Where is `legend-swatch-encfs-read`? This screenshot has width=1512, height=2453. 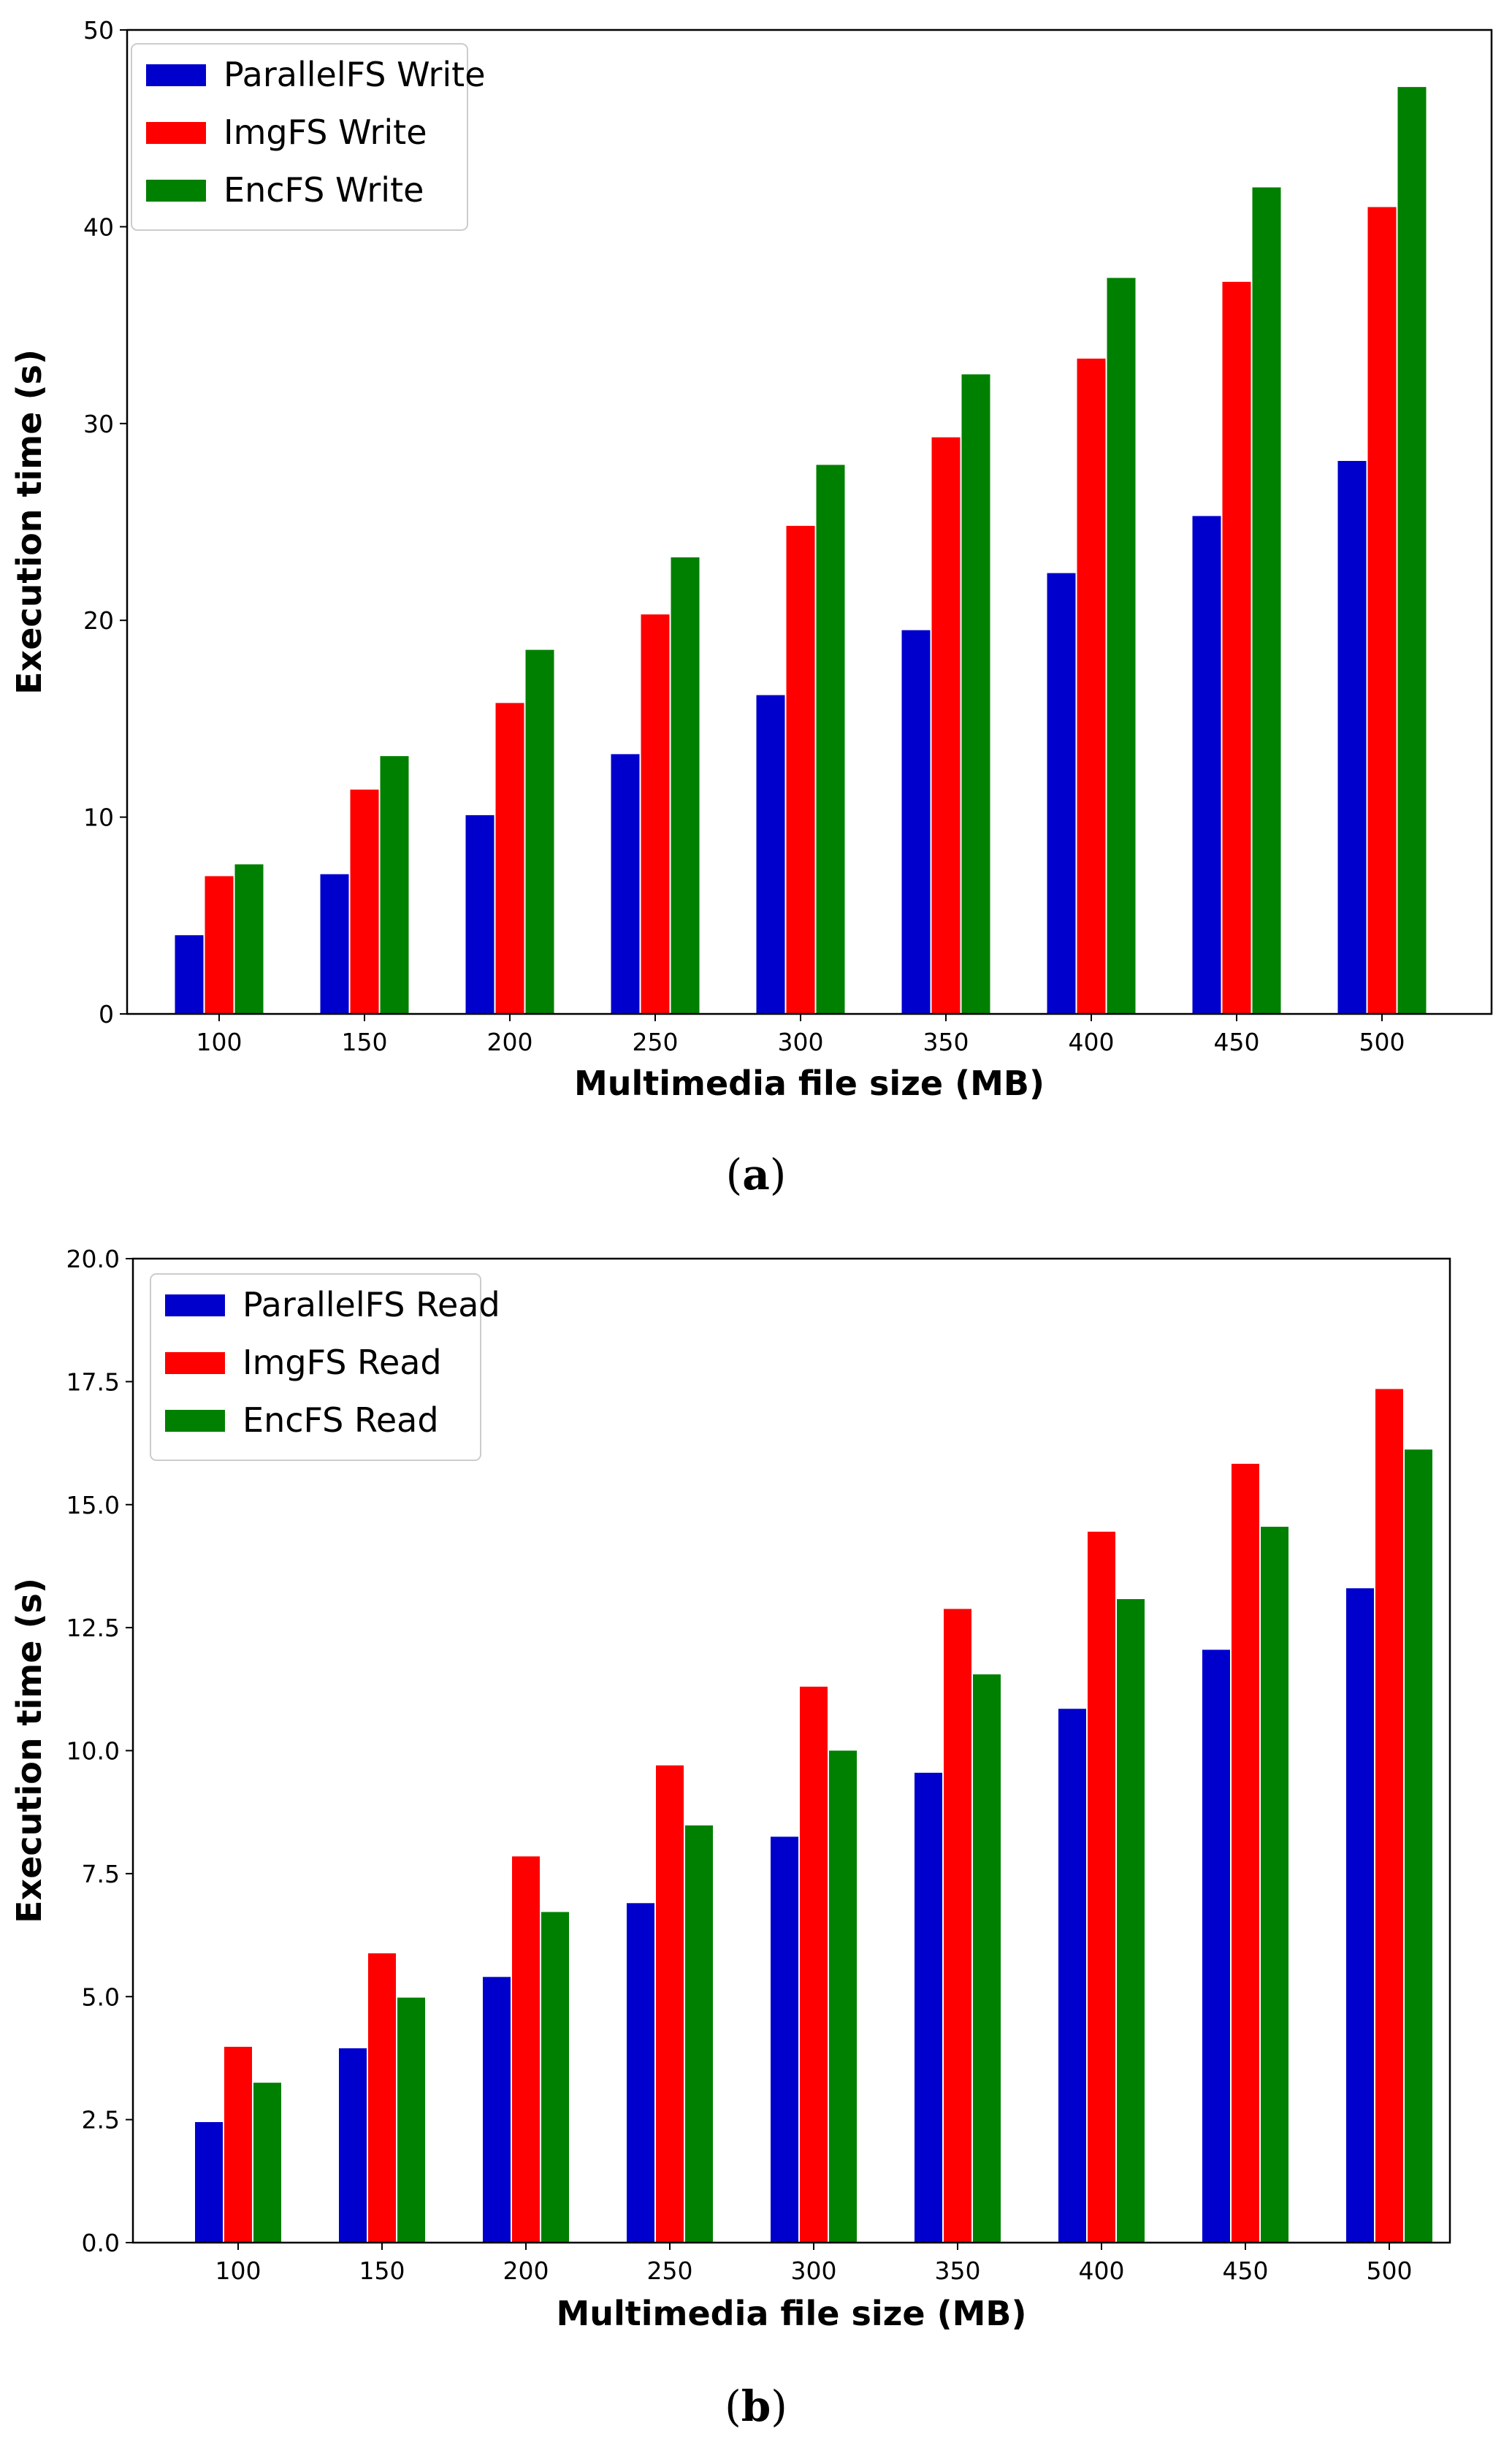 legend-swatch-encfs-read is located at coordinates (195, 1421).